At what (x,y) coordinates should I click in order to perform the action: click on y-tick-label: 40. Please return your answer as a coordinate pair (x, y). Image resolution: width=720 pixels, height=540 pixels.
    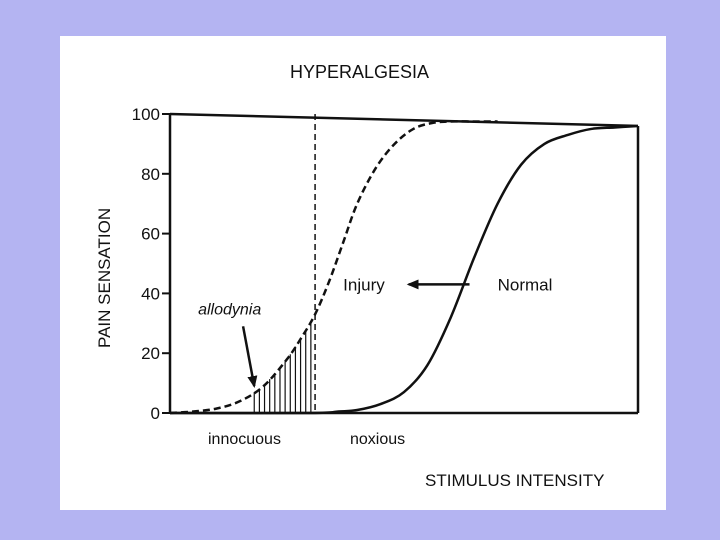
    Looking at the image, I should click on (150, 293).